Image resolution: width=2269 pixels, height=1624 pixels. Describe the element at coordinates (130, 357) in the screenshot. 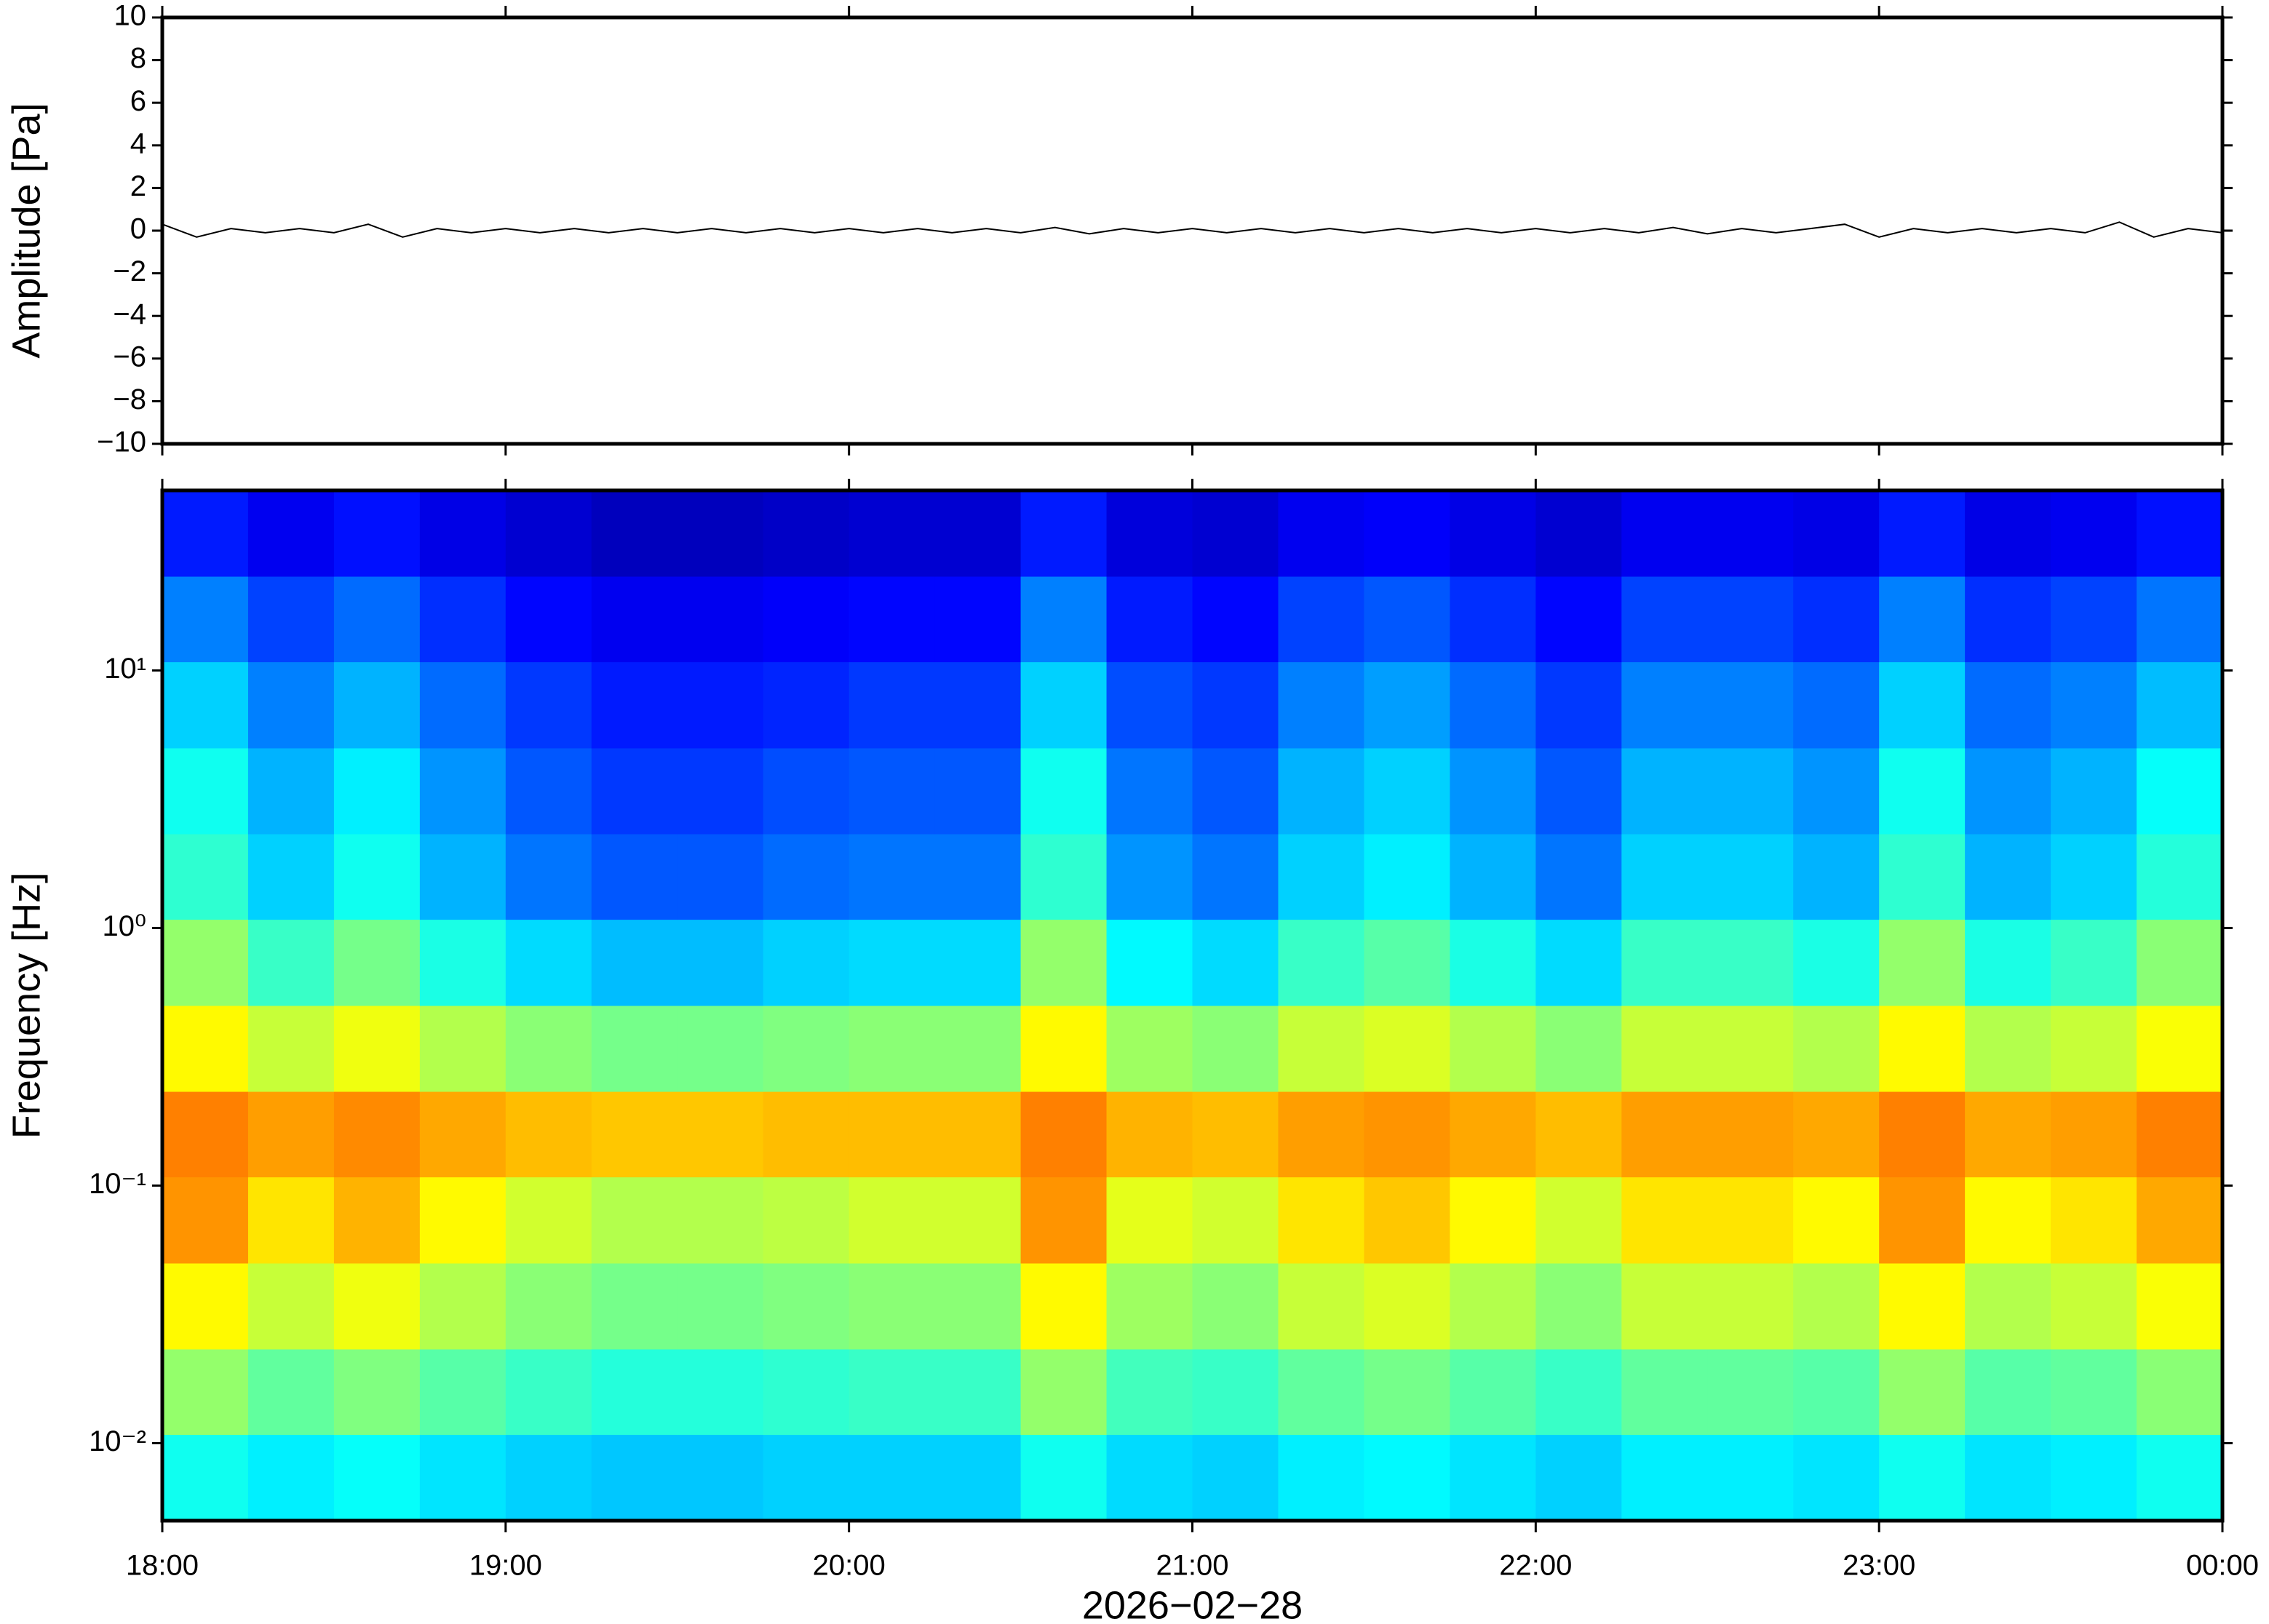

I see `y-tick-label: −6` at that location.